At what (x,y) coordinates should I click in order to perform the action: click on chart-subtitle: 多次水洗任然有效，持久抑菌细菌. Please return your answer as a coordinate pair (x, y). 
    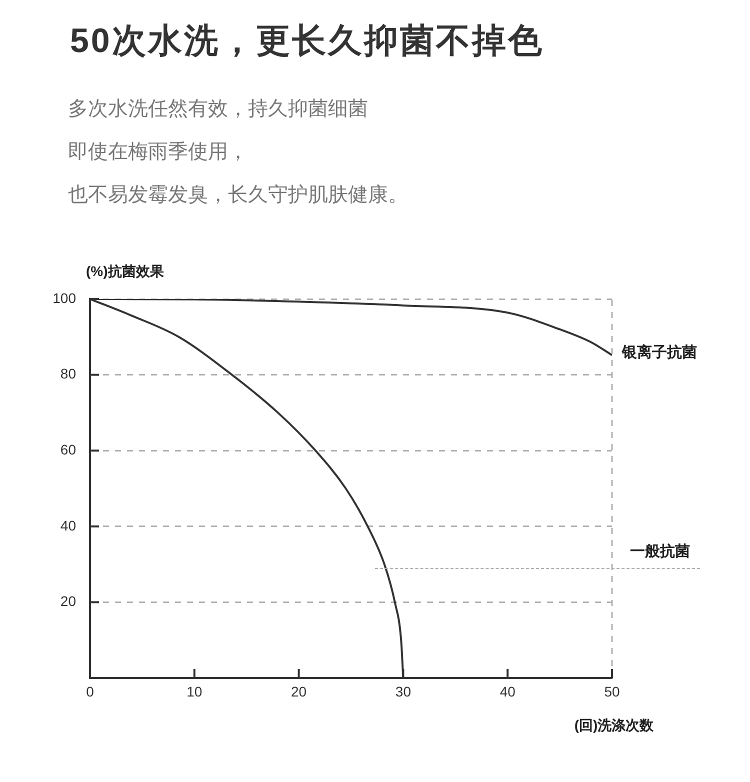
    Looking at the image, I should click on (218, 109).